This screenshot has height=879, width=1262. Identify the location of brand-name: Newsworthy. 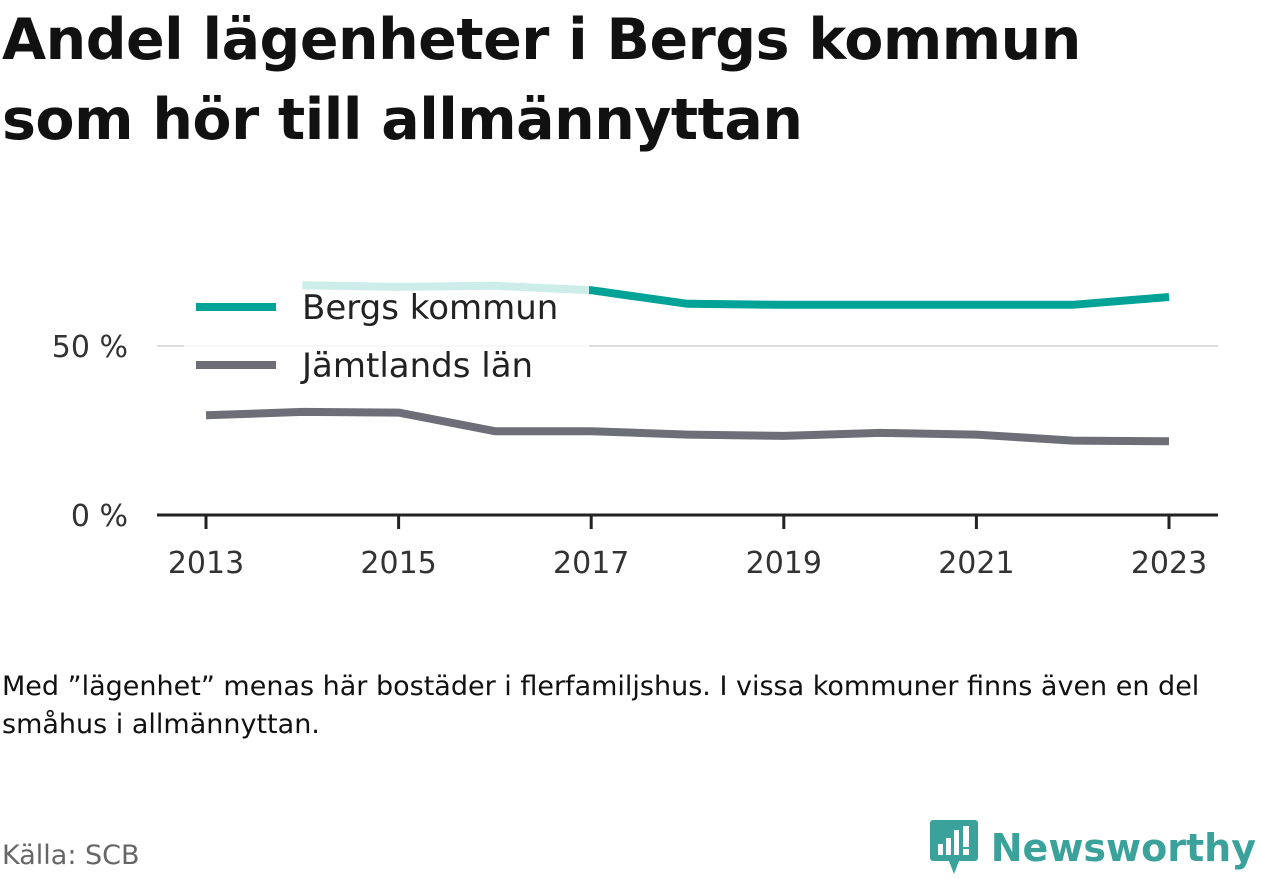
(1123, 848).